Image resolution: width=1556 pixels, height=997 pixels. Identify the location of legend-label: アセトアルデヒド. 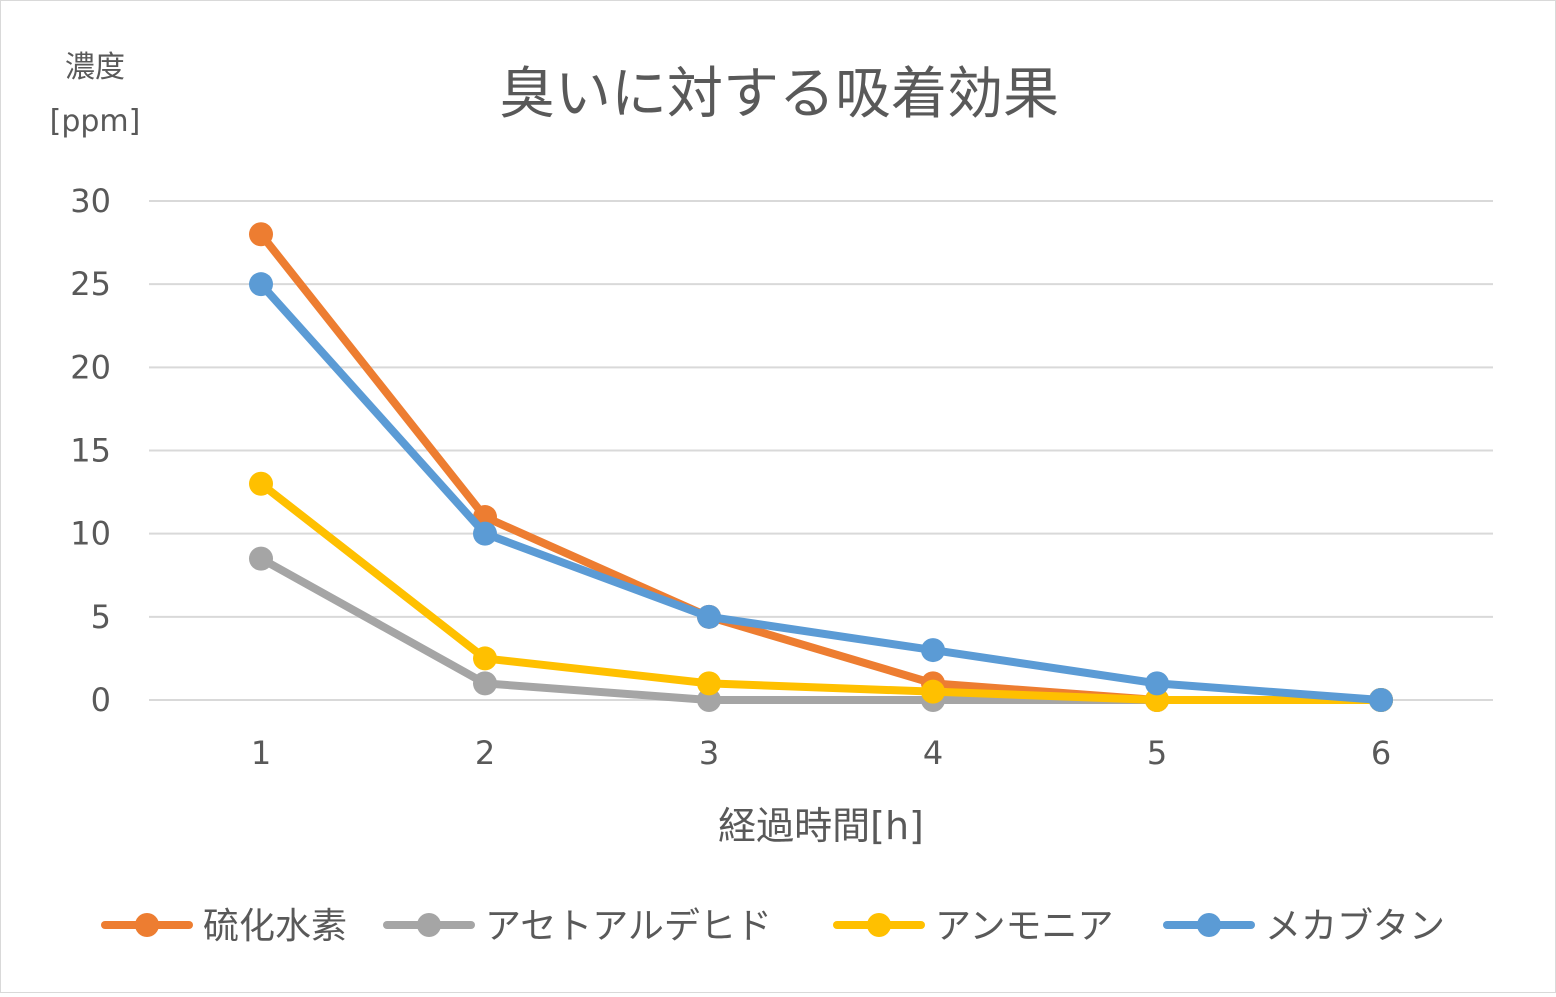
(628, 926).